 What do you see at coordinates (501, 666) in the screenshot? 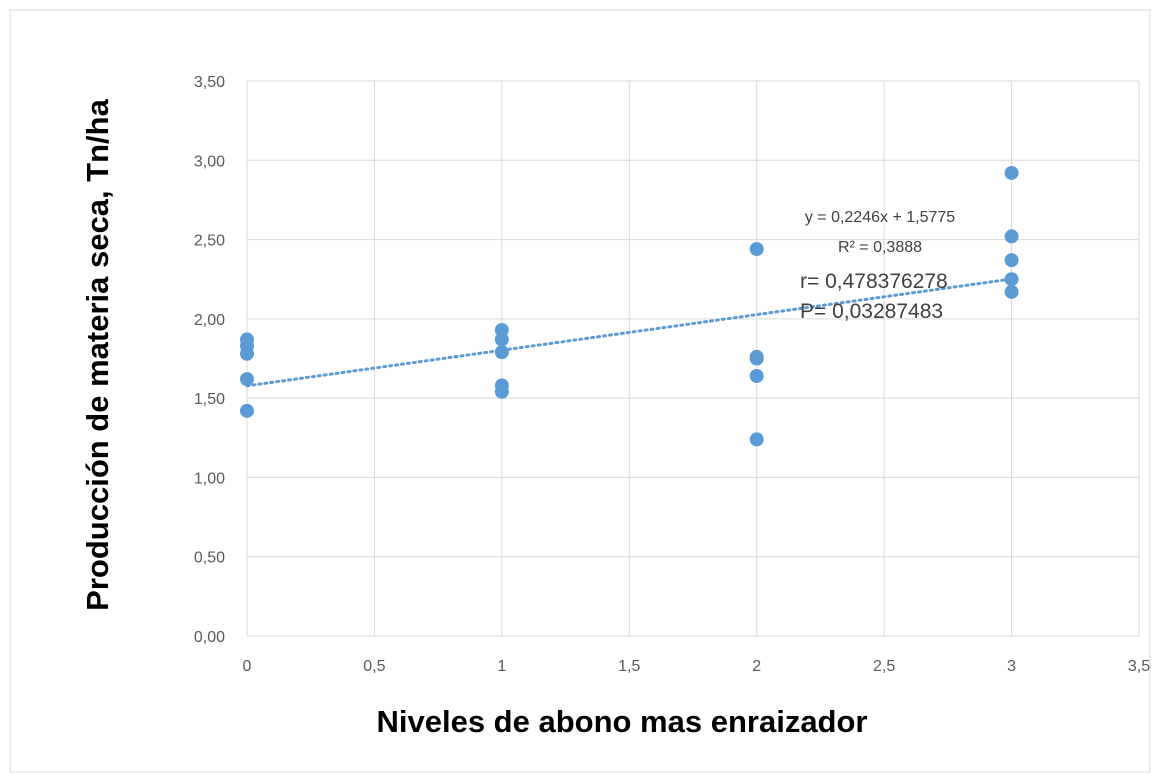
I see `x-tick-label: 1` at bounding box center [501, 666].